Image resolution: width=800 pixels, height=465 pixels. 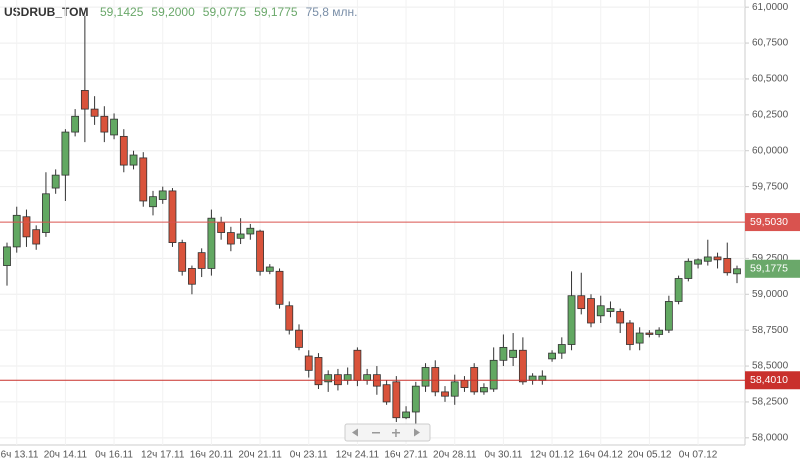 What do you see at coordinates (769, 269) in the screenshot?
I see `last-price-label: 59,1775` at bounding box center [769, 269].